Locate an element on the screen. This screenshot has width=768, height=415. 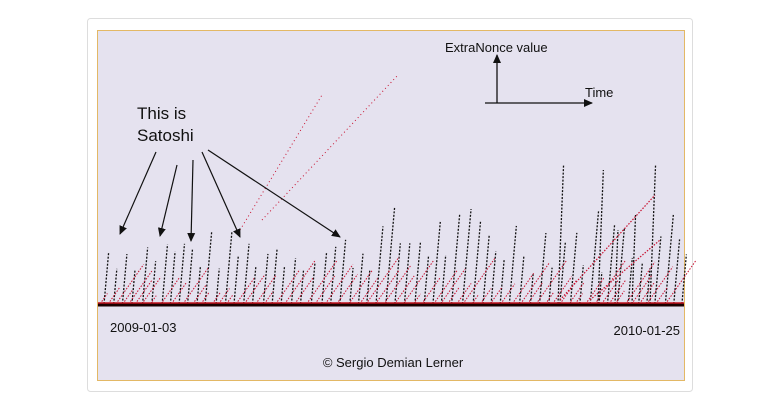
annotation-arrows is located at coordinates (230, 195).